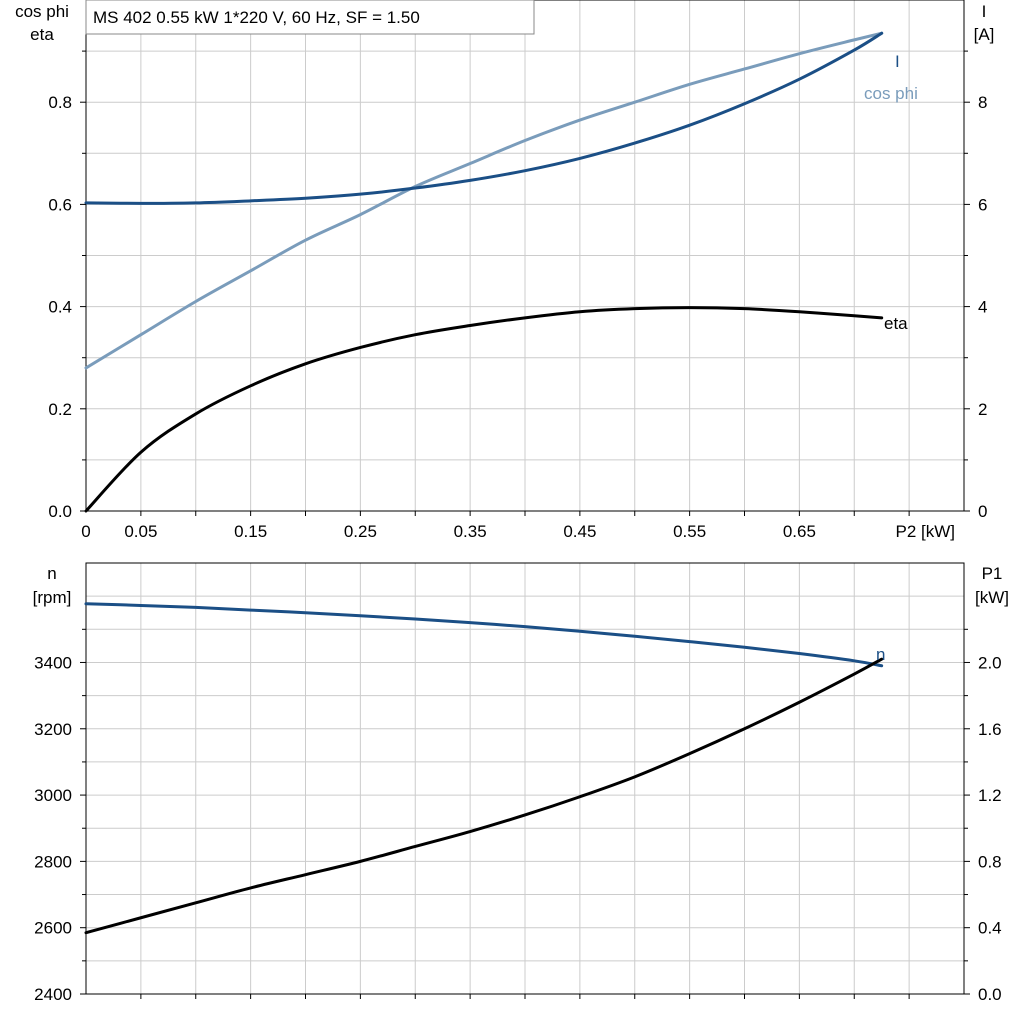  What do you see at coordinates (60, 204) in the screenshot?
I see `top-left-tick-label: 0.6` at bounding box center [60, 204].